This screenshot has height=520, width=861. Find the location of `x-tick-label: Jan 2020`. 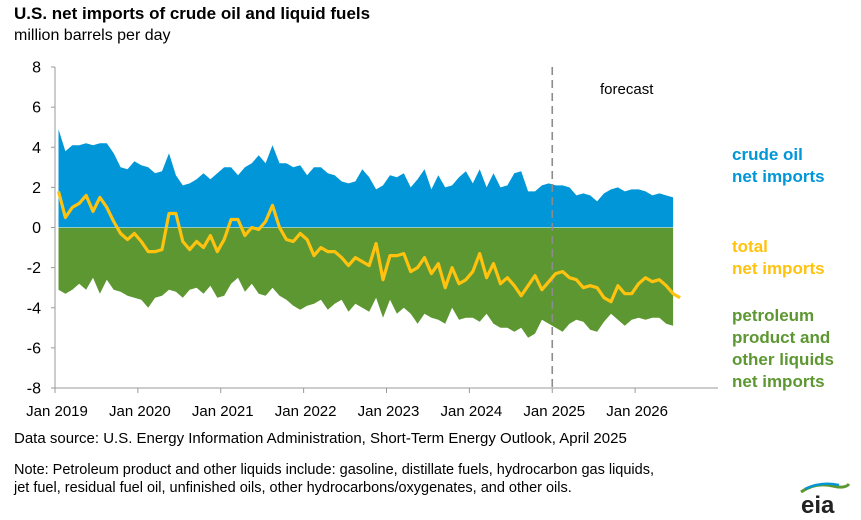

x-tick-label: Jan 2020 is located at coordinates (140, 411).